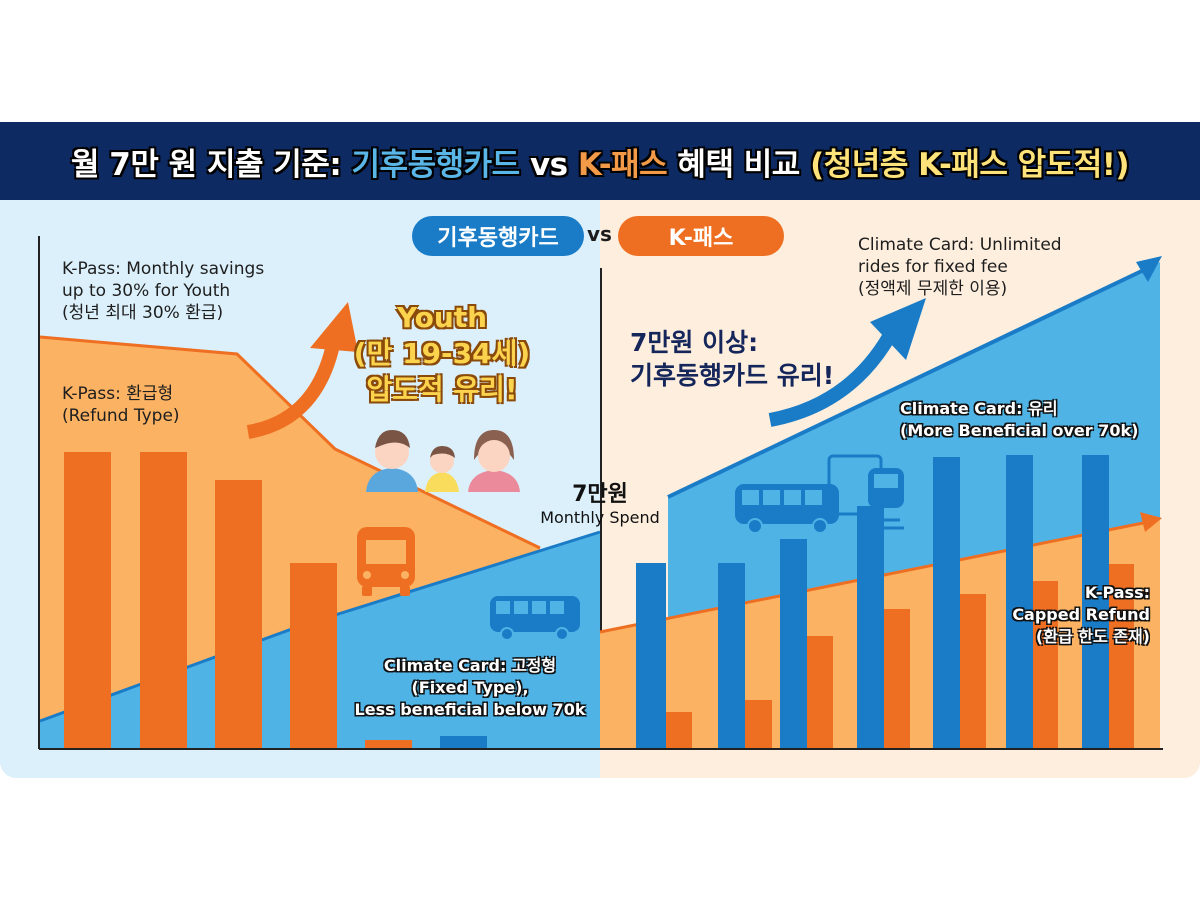 The image size is (1200, 900). Describe the element at coordinates (302, 370) in the screenshot. I see `youth-arrow-icon` at that location.